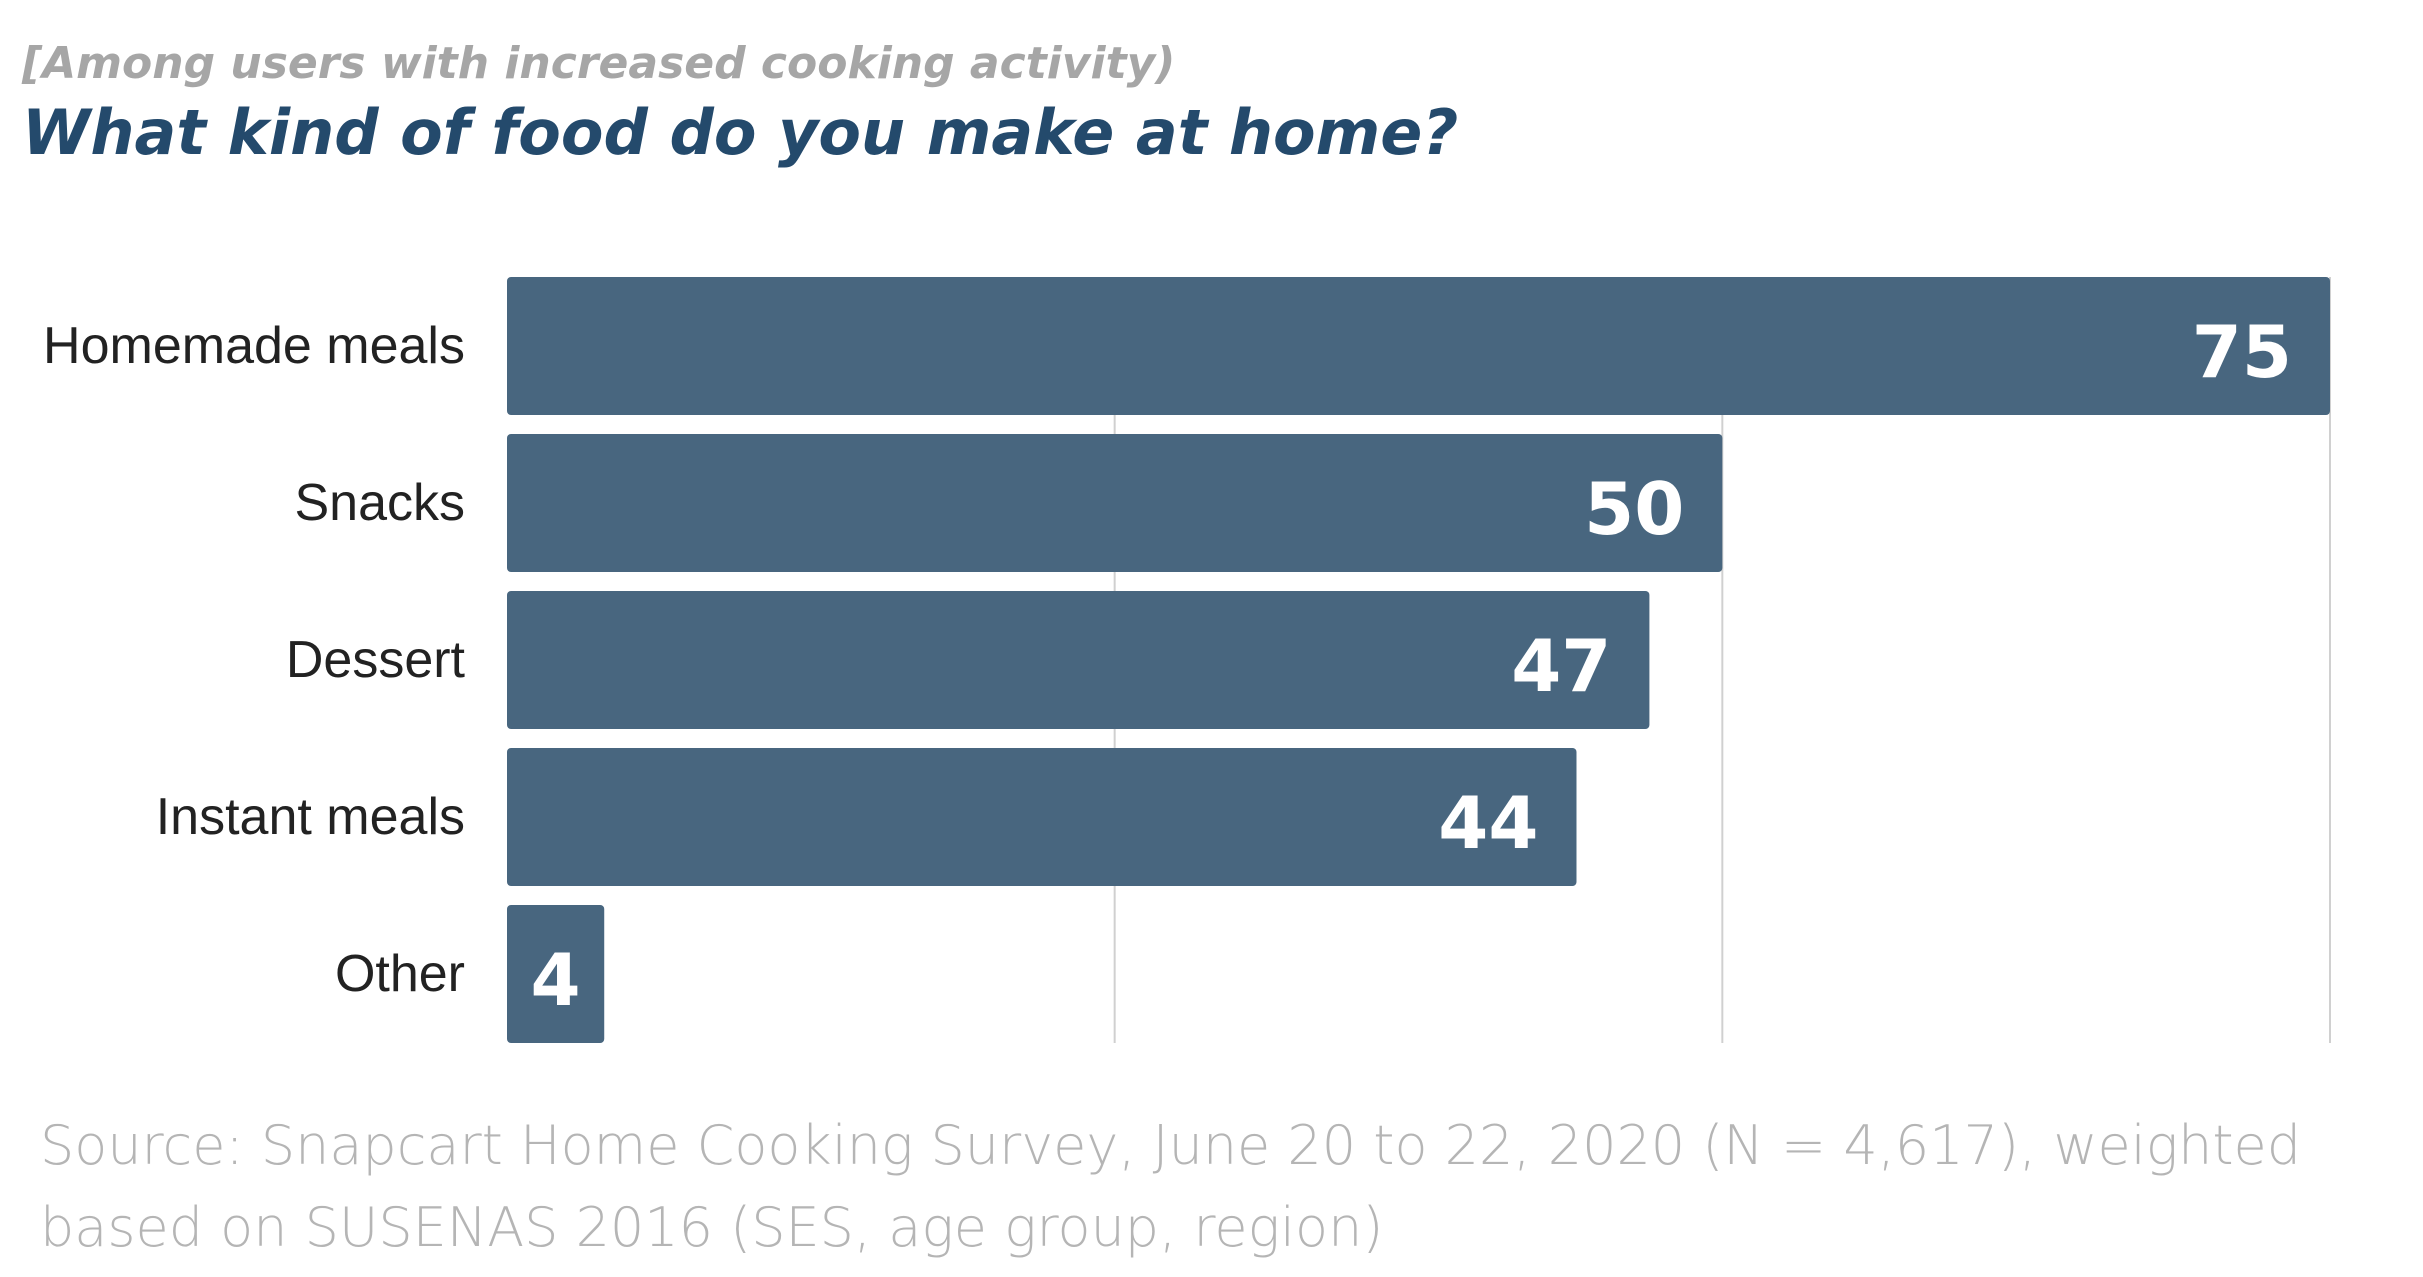  What do you see at coordinates (1042, 817) in the screenshot?
I see `bar-instant-meals` at bounding box center [1042, 817].